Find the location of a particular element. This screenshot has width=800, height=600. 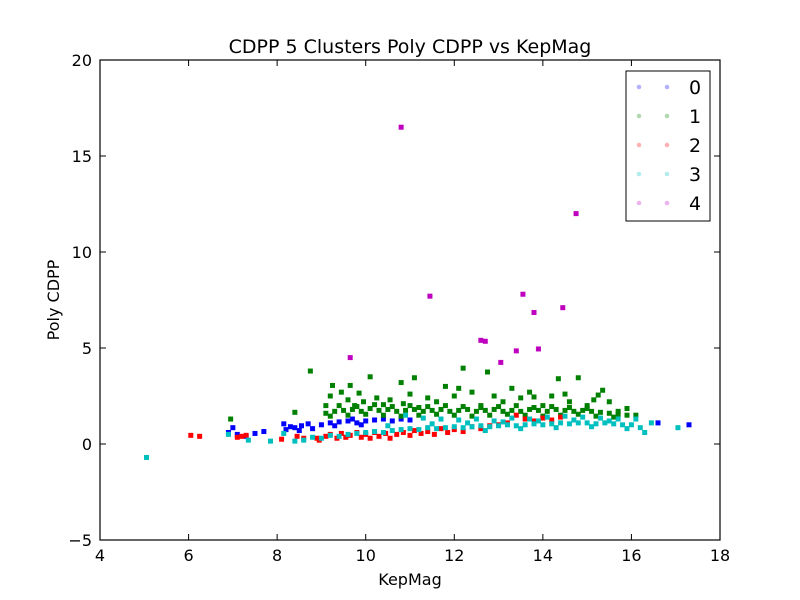

legend-label: 2 is located at coordinates (695, 146).